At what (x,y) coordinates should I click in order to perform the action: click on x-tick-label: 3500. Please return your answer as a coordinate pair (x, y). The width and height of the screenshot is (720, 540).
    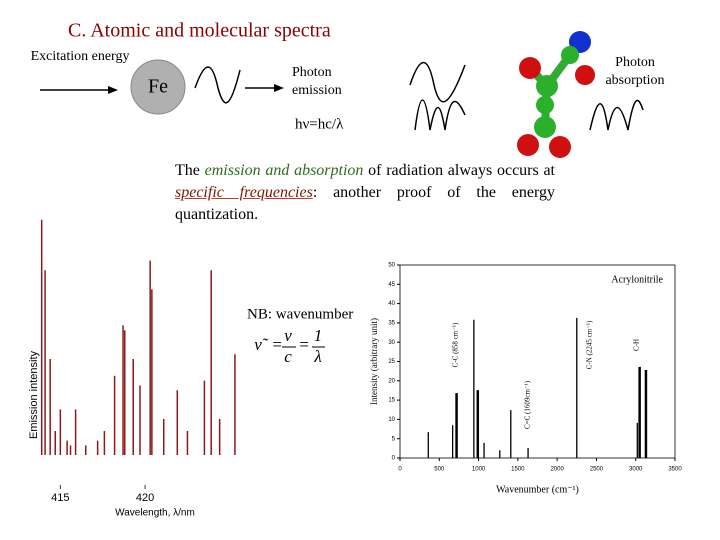
    Looking at the image, I should click on (675, 470).